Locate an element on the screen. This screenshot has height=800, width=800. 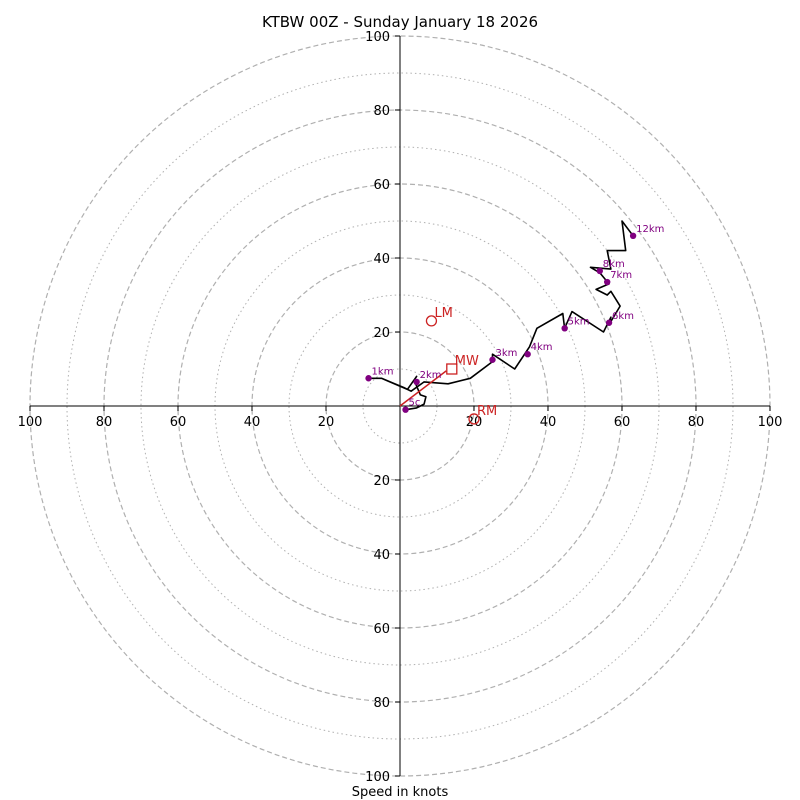
storm-motion-layer: LM MW RM is located at coordinates (448, 365).